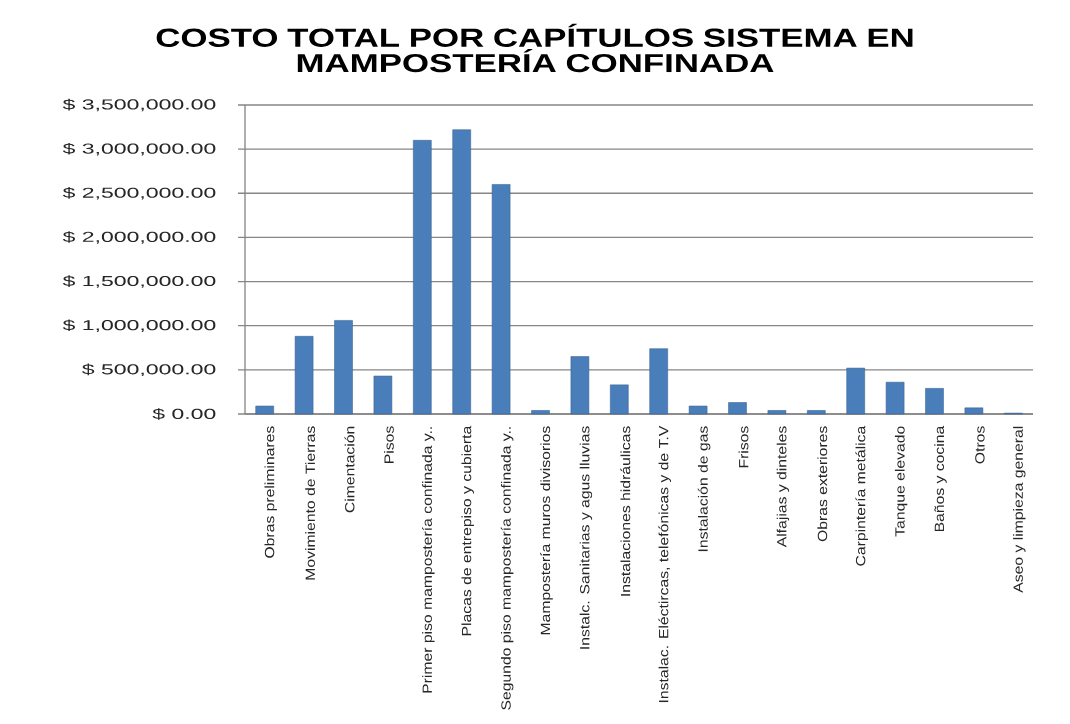 This screenshot has width=1070, height=724. I want to click on x-tick-label: Baños y cocina, so click(940, 478).